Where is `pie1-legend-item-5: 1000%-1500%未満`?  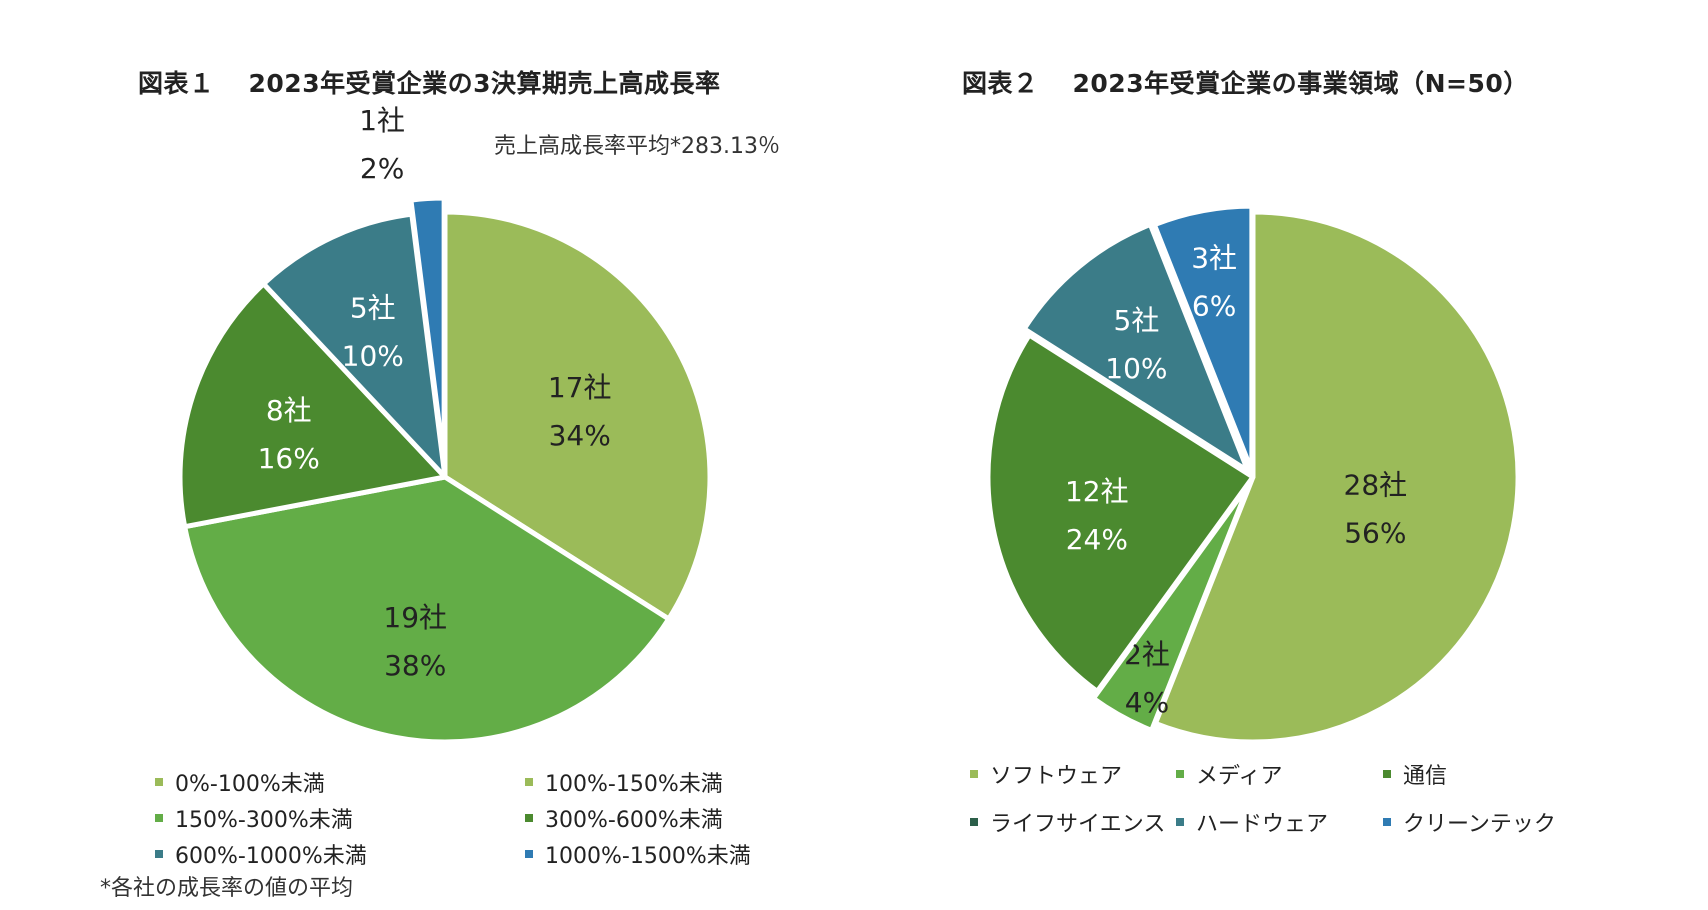
pie1-legend-item-5: 1000%-1500%未満 is located at coordinates (650, 854).